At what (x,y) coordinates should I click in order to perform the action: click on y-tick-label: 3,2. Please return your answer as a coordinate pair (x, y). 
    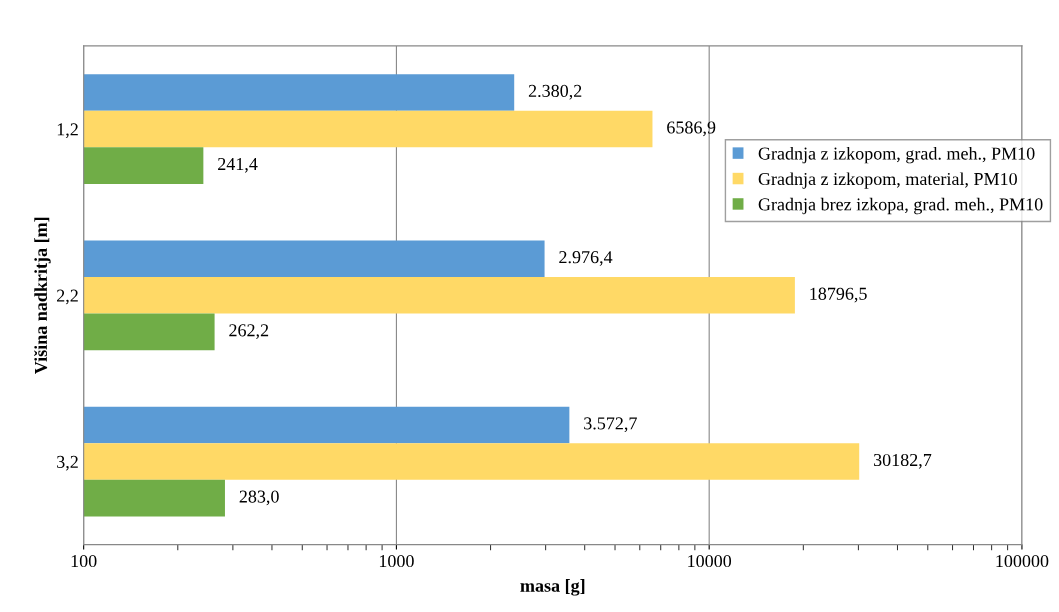
    Looking at the image, I should click on (67, 463).